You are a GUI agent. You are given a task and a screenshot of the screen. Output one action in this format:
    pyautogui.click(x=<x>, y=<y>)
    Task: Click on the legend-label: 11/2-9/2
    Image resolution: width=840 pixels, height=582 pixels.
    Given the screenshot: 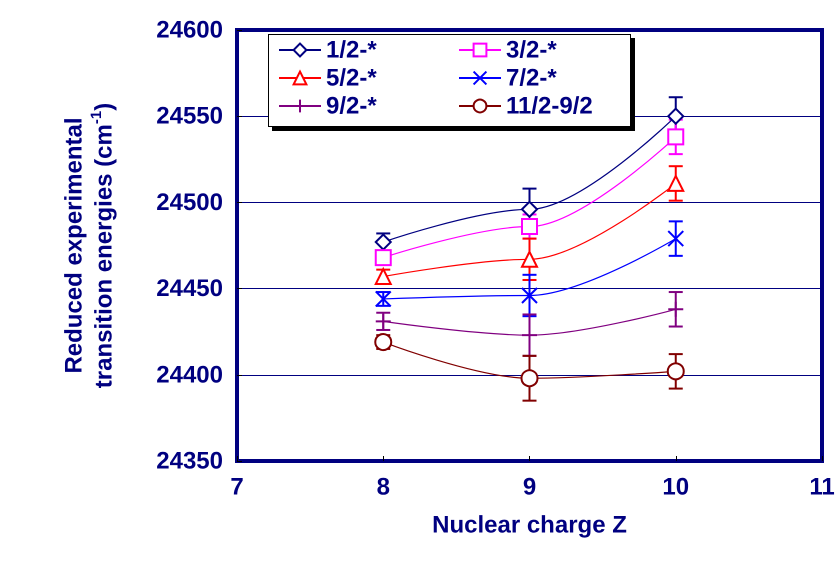 What is the action you would take?
    pyautogui.click(x=549, y=106)
    